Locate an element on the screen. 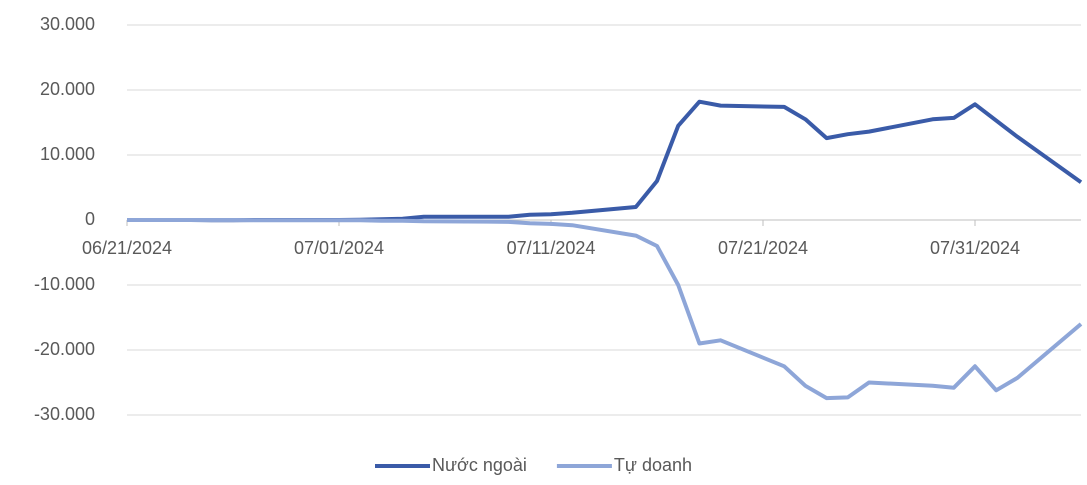  y-tick-label: -20.000 is located at coordinates (64, 349).